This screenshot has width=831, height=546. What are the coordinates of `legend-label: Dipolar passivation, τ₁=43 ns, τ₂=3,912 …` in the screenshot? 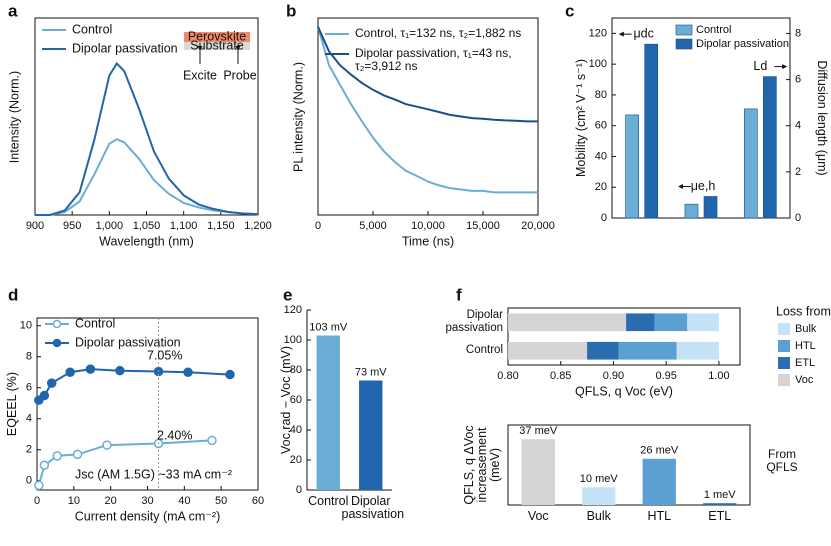 It's located at (433, 59).